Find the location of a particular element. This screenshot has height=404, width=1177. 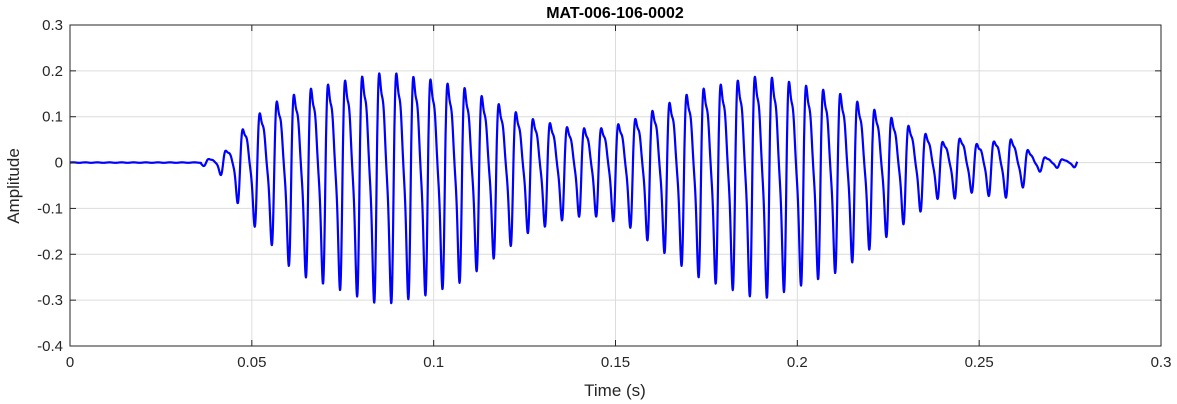

y-tick-labels: -0.4 -0.3 -0.2 -0.1 0 0.1 0.2 0.3 is located at coordinates (50, 186).